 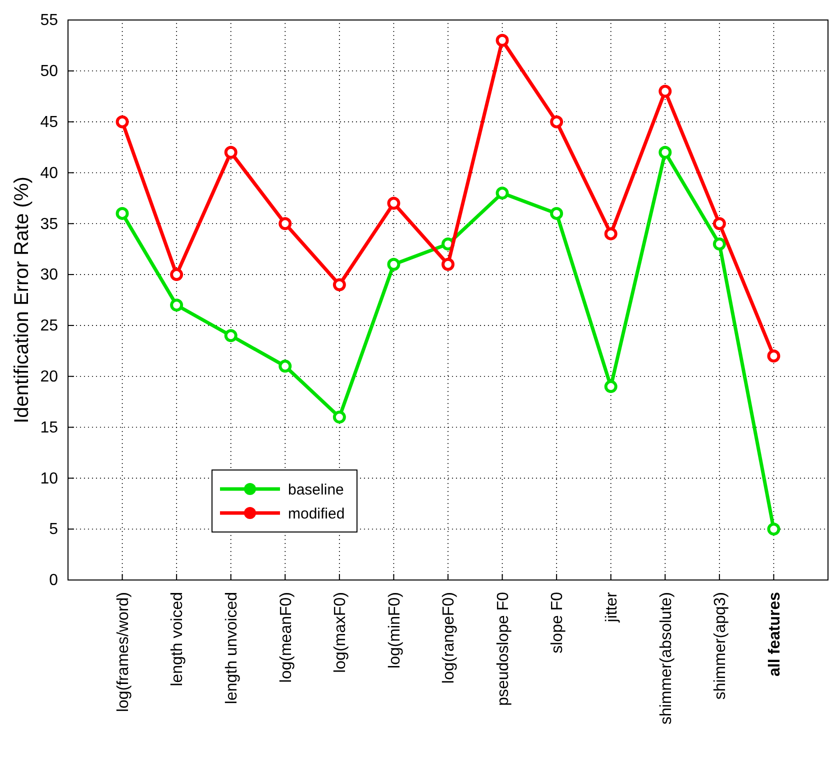 What do you see at coordinates (49, 173) in the screenshot?
I see `y-tick-label: 40` at bounding box center [49, 173].